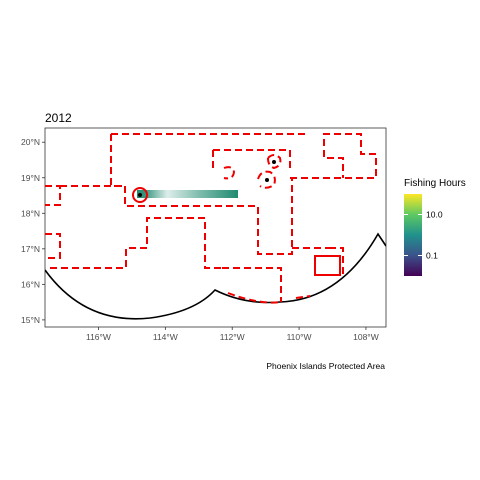  What do you see at coordinates (165, 337) in the screenshot?
I see `x-tick-label: 114°W` at bounding box center [165, 337].